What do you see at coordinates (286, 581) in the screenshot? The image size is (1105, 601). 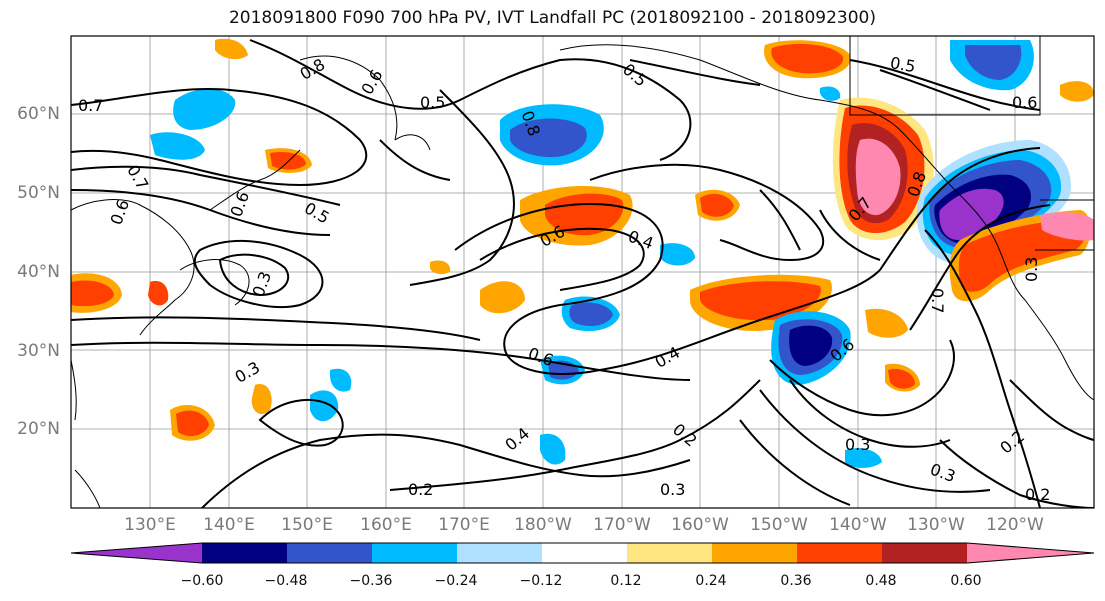 I see `colorbar-tick: −0.48` at bounding box center [286, 581].